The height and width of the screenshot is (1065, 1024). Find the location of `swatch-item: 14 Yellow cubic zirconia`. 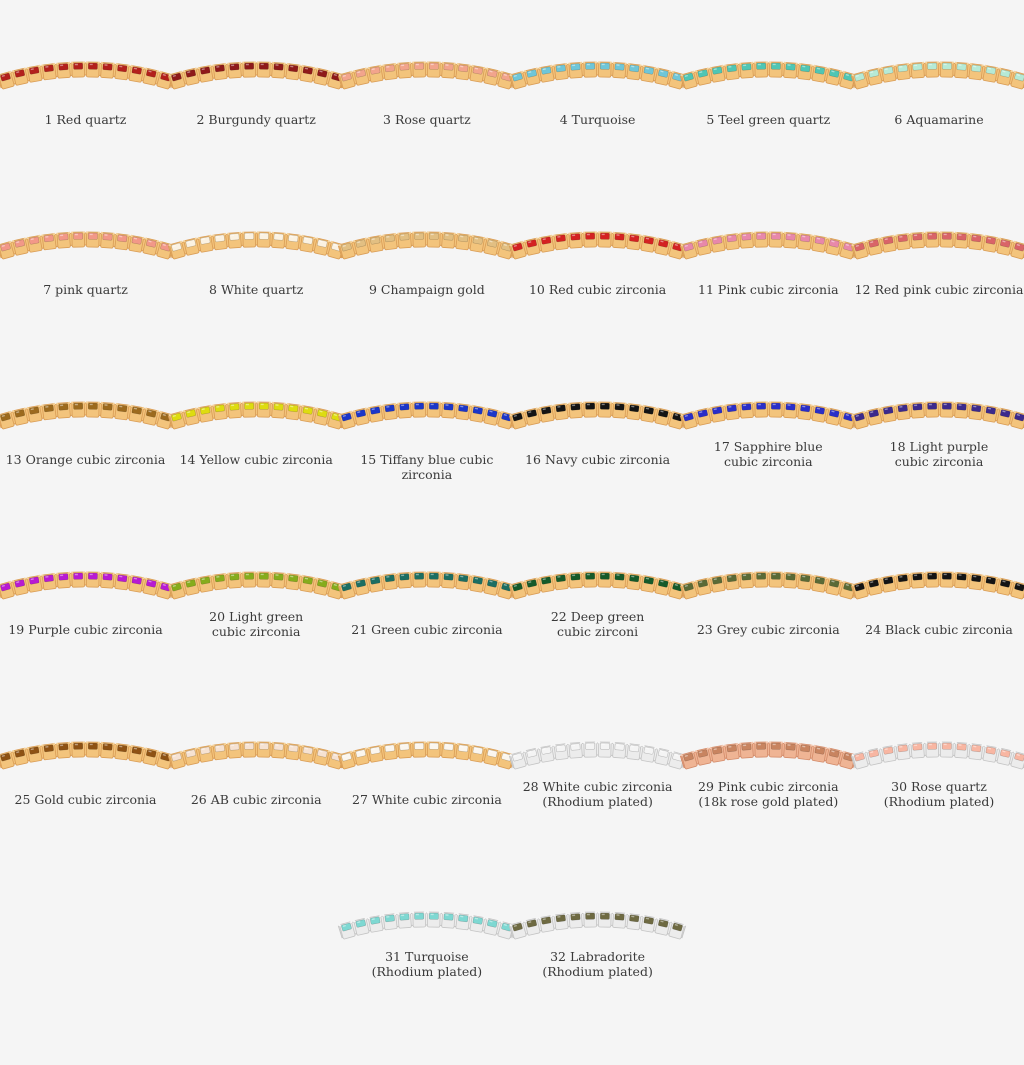

swatch-item: 14 Yellow cubic zirconia is located at coordinates (256, 475).